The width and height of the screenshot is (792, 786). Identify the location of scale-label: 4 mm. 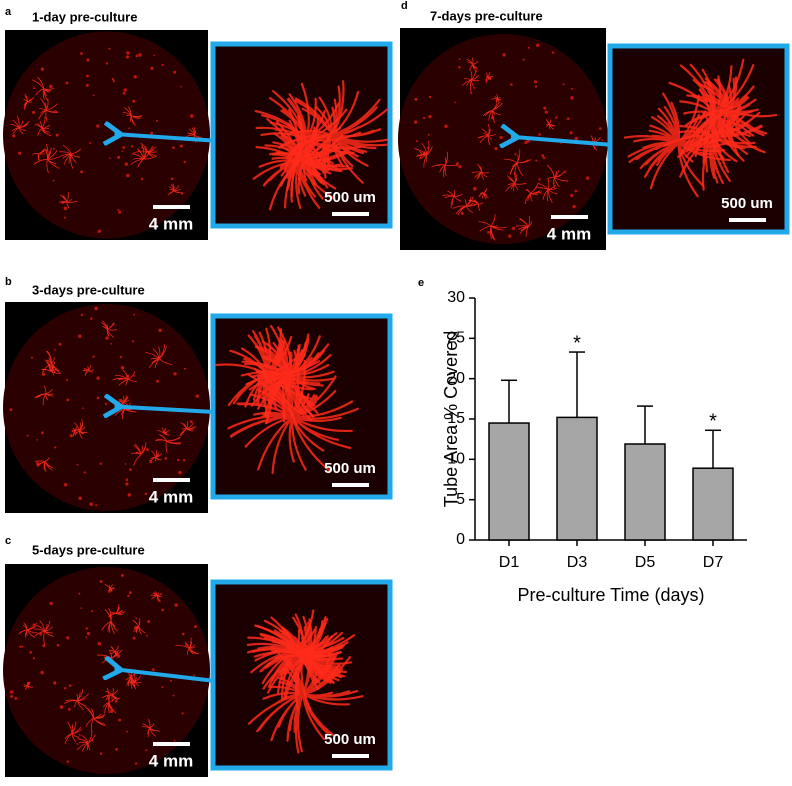
(569, 233).